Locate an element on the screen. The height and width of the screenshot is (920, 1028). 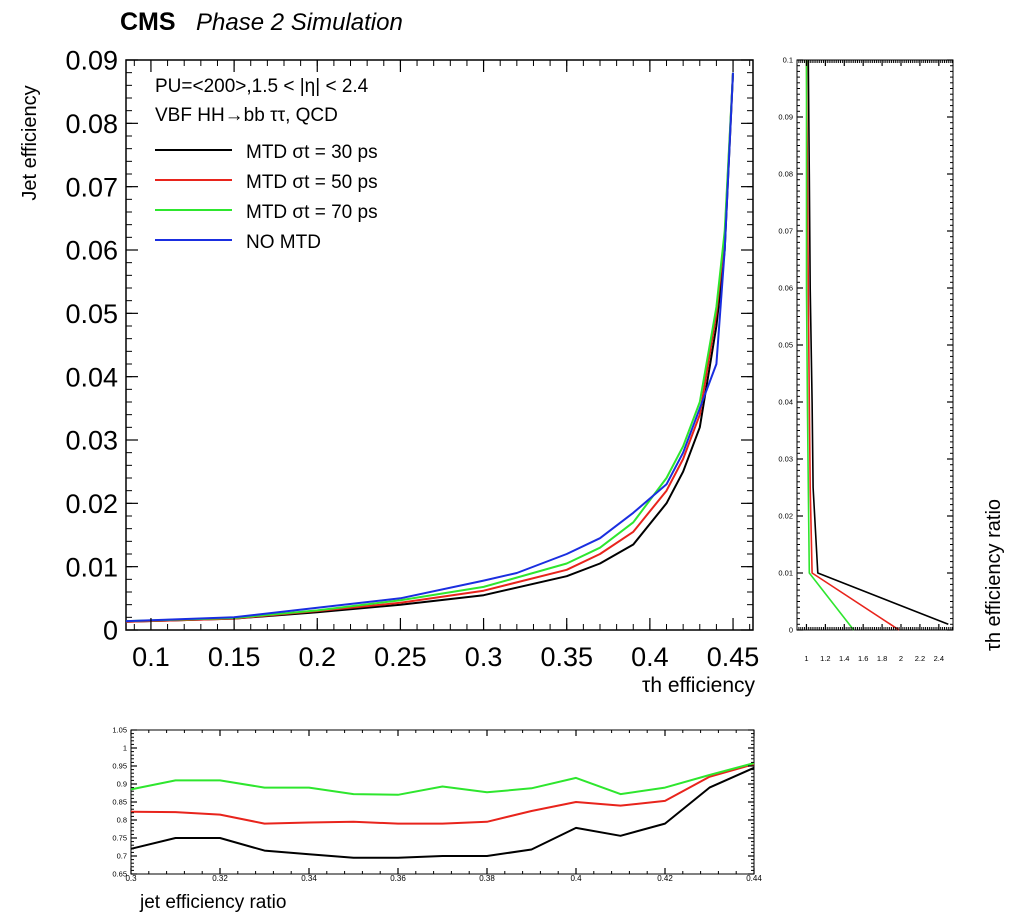
tau-ratio-curves is located at coordinates (877, 345).